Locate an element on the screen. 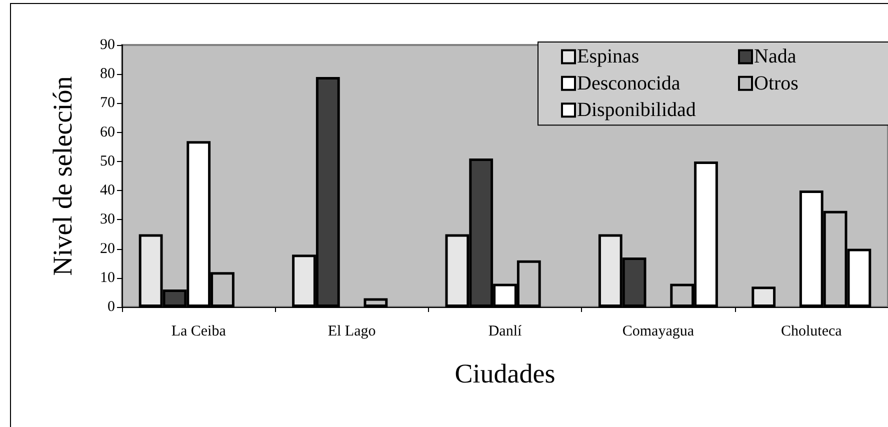 The width and height of the screenshot is (888, 427). x-tick-label: Choluteca is located at coordinates (811, 332).